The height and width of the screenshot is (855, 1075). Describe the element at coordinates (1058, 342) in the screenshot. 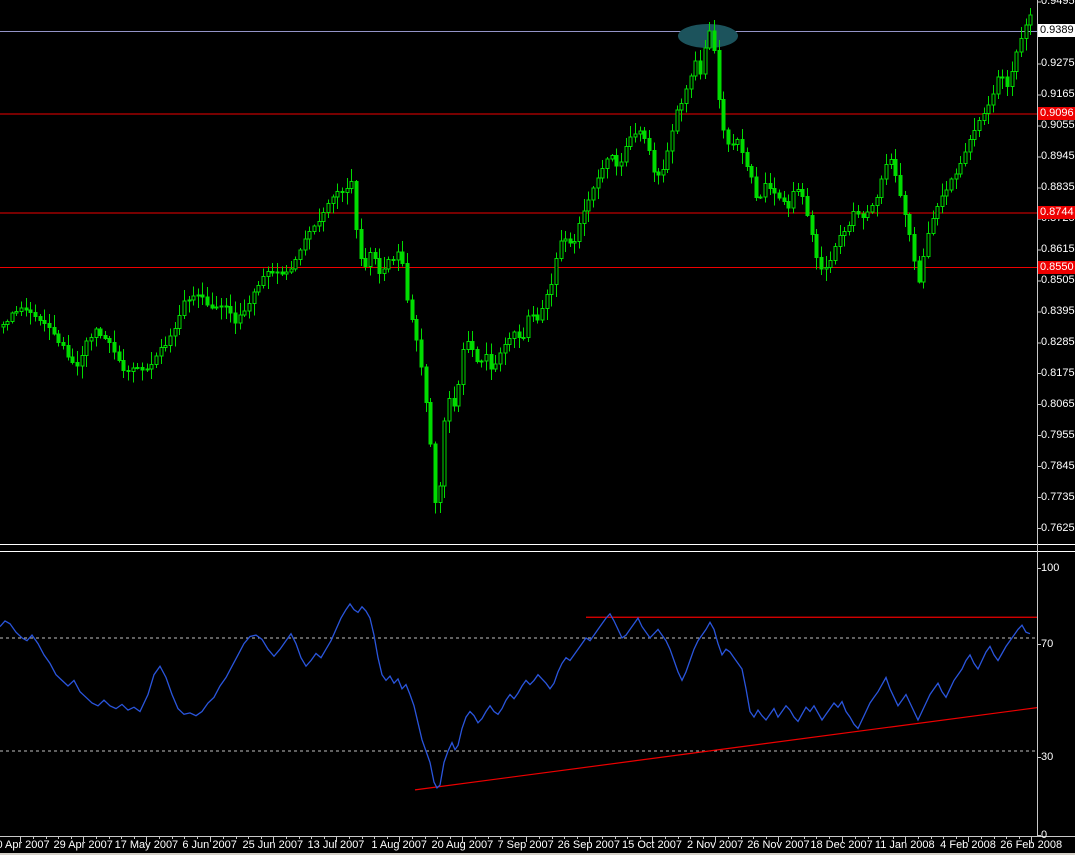

I see `price-tick-label: 0.8285` at that location.